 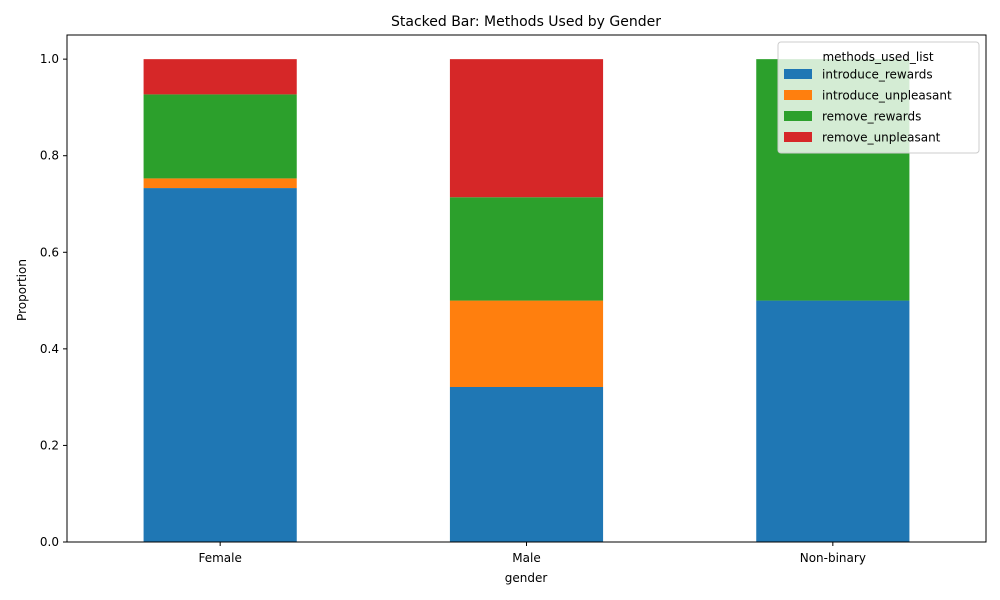 I want to click on bar-male-introduce-rewards, so click(x=526, y=464).